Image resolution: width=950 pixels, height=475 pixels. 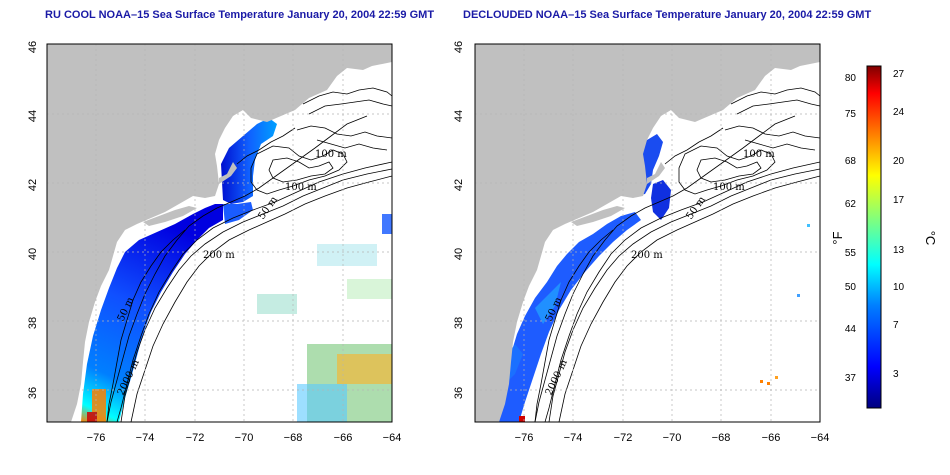 What do you see at coordinates (851, 78) in the screenshot?
I see `fahrenheit-tick-label: 80` at bounding box center [851, 78].